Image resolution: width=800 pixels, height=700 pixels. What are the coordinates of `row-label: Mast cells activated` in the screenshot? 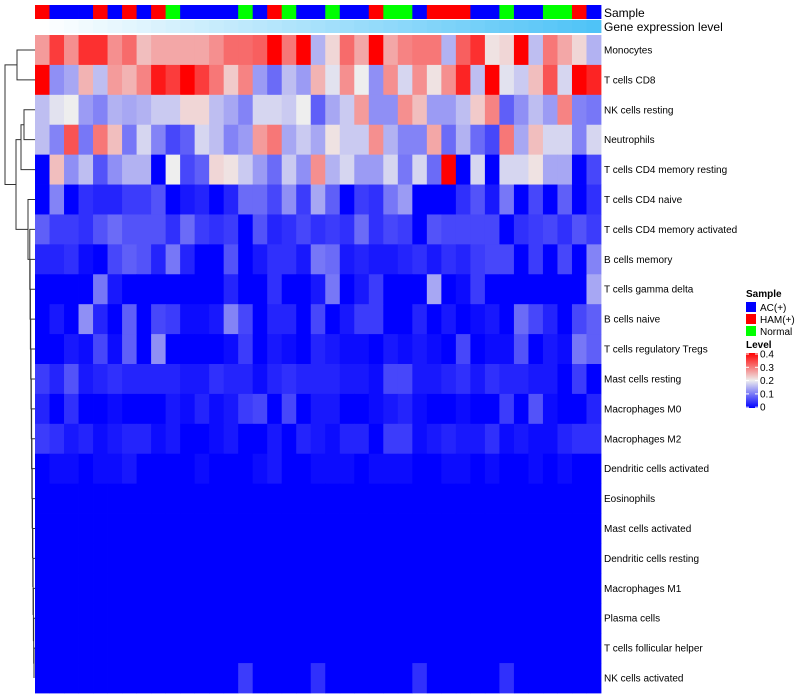 It's located at (647, 529).